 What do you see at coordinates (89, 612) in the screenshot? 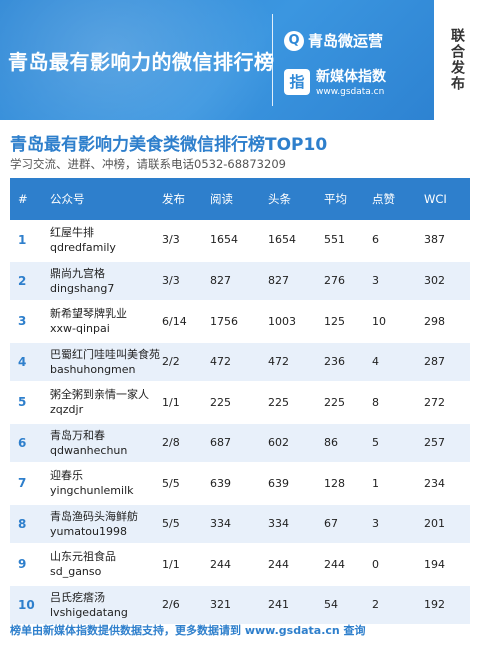
I see `account-id: lvshigedatang` at bounding box center [89, 612].